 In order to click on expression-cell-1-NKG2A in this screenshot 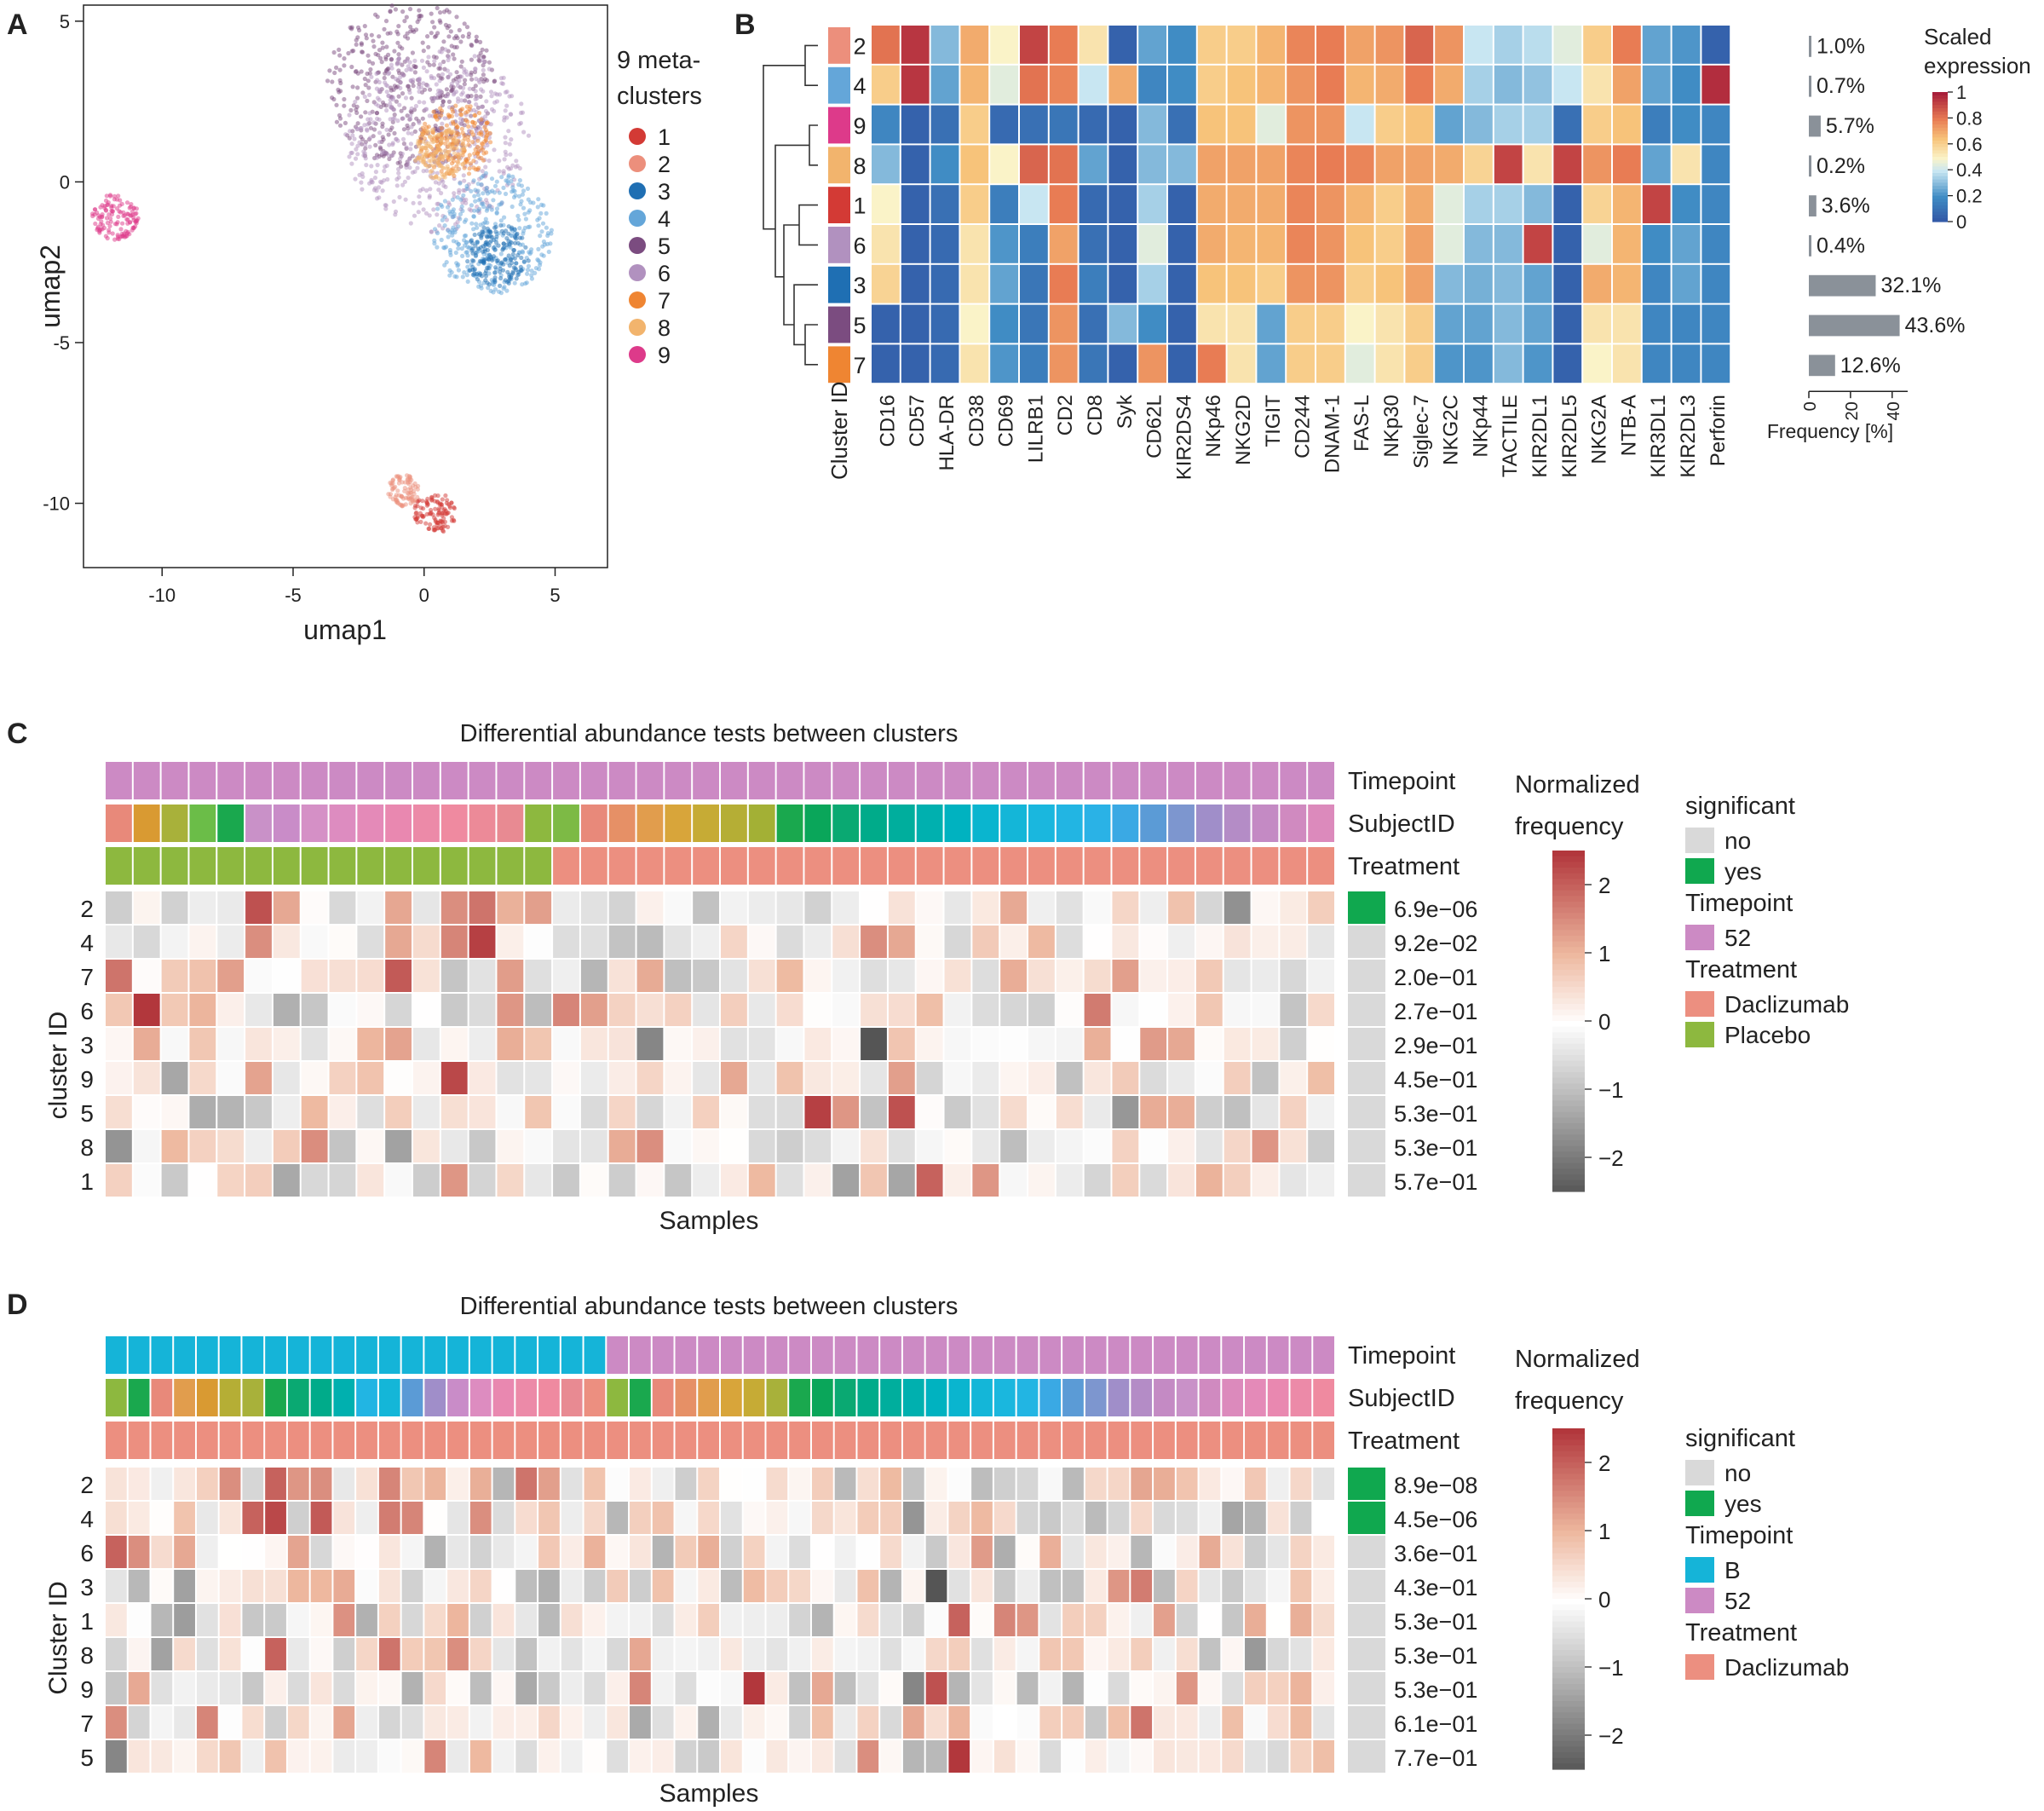, I will do `click(1597, 204)`.